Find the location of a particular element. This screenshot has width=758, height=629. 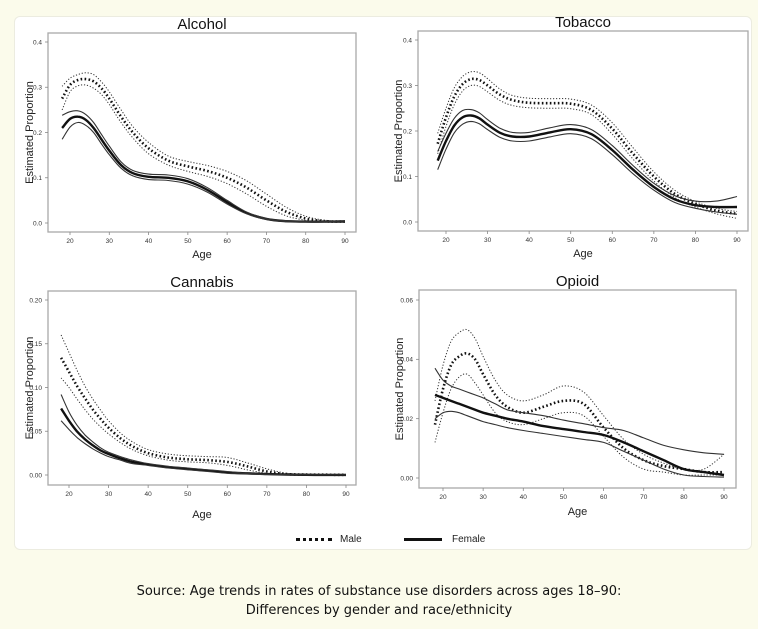

solid-line-swatch-icon is located at coordinates (423, 539).